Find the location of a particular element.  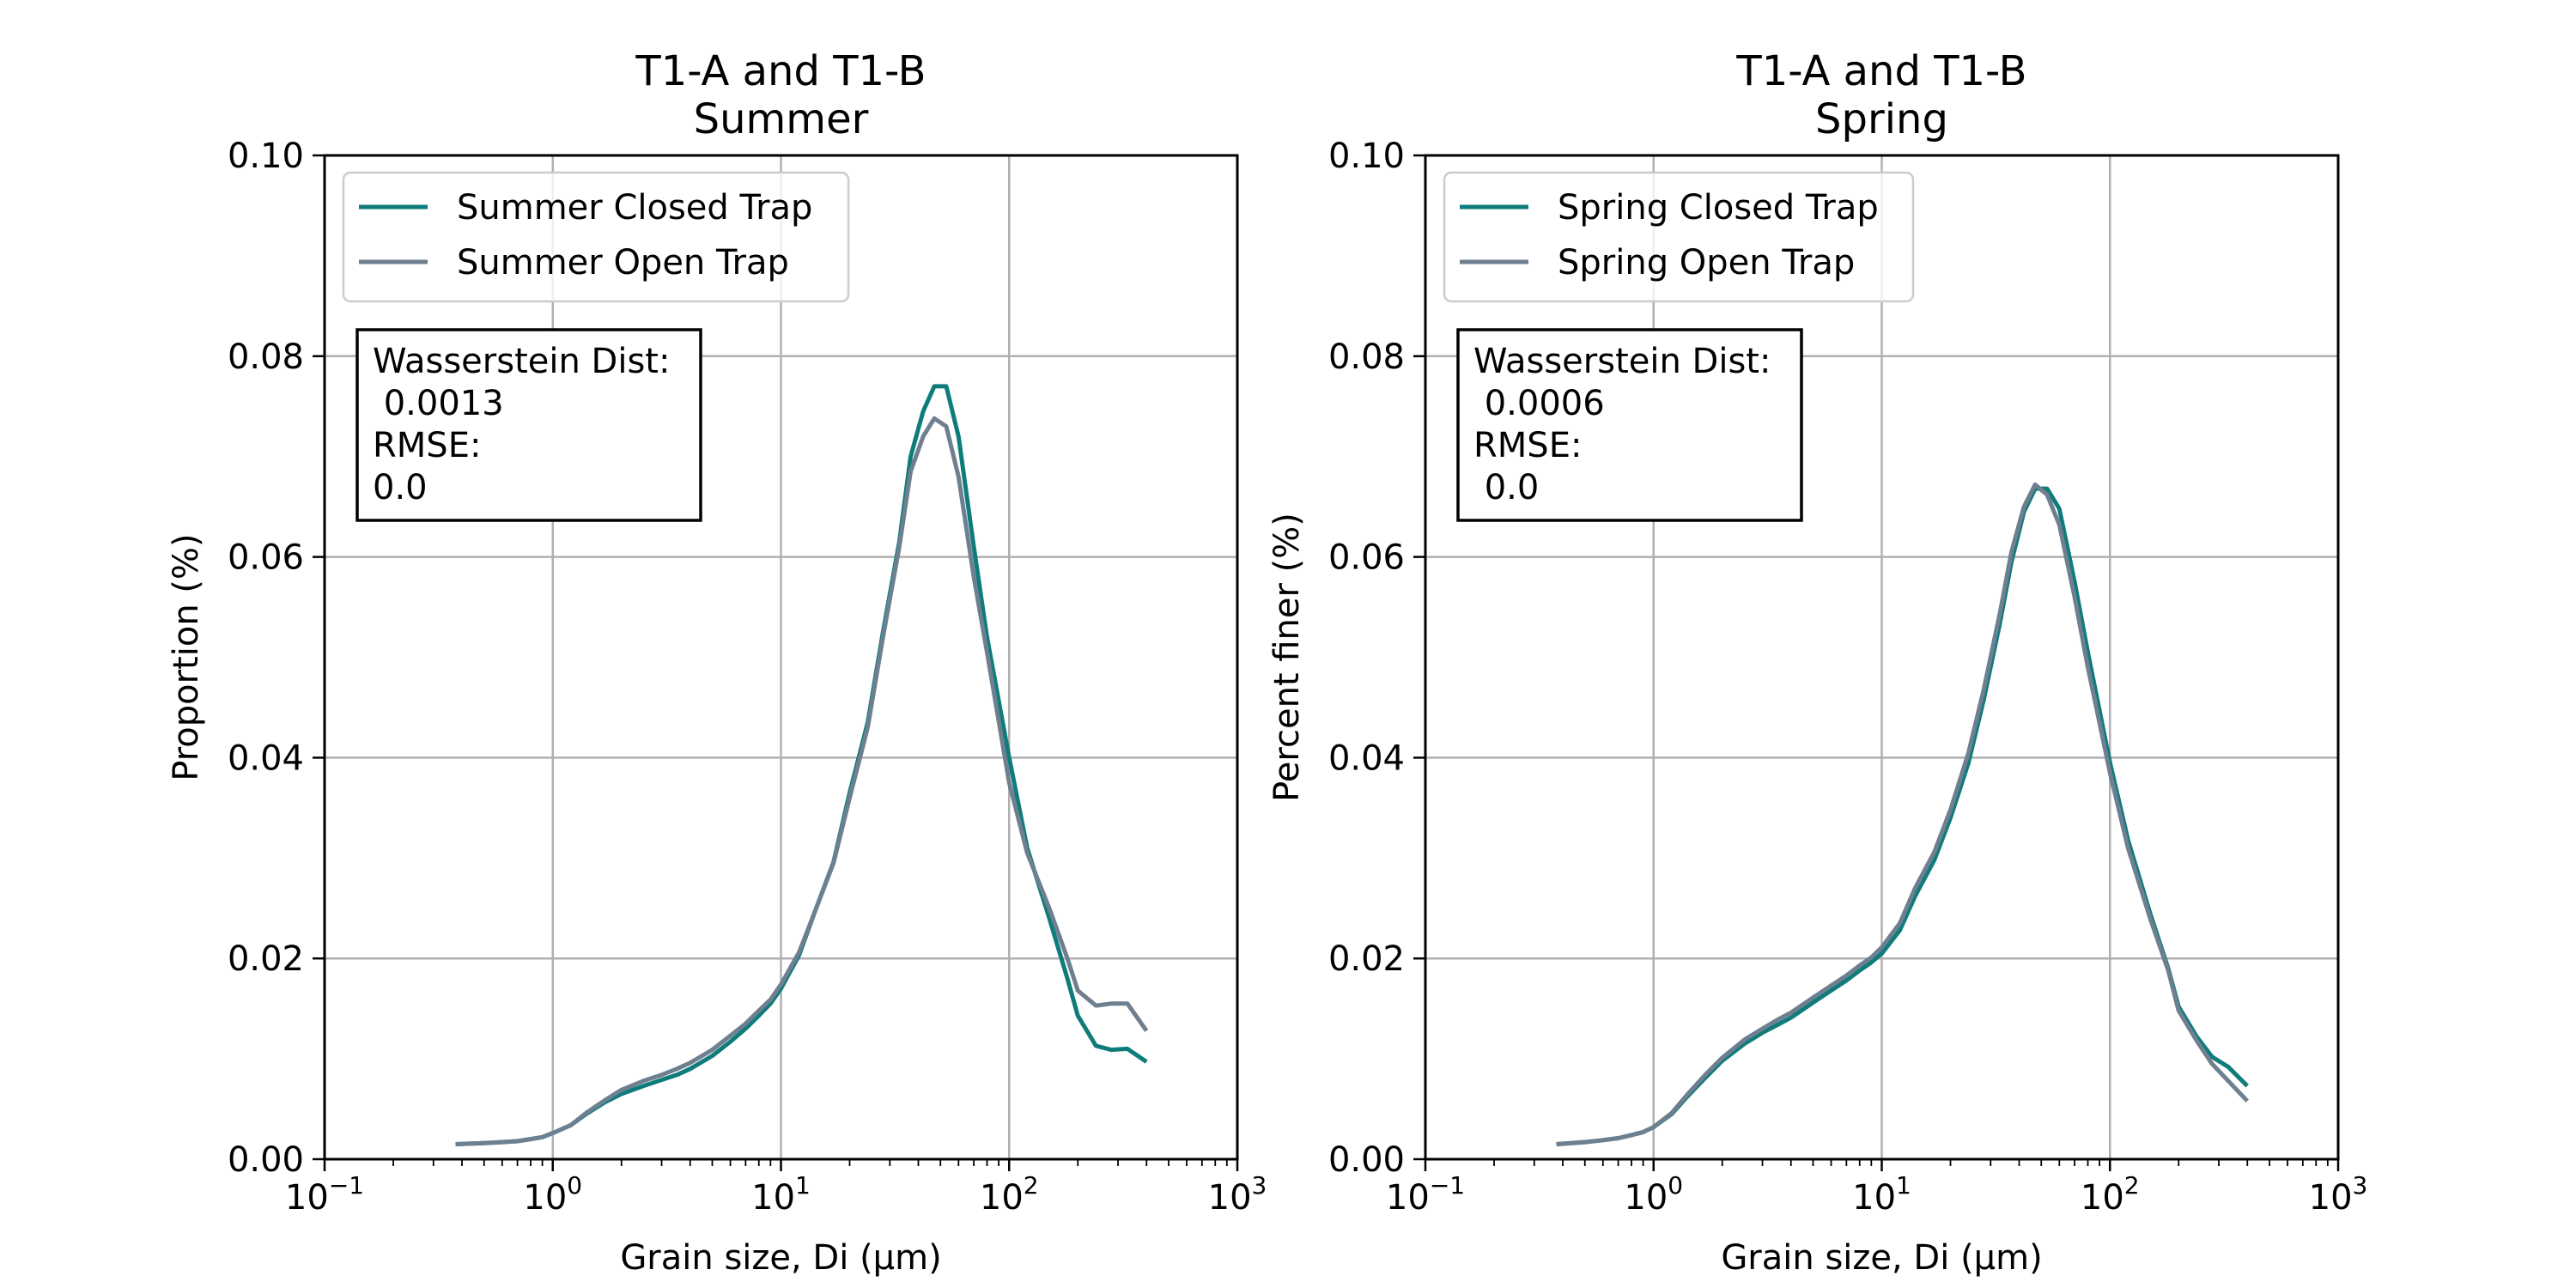

series-line-spring-open-trap is located at coordinates (1903, 814).